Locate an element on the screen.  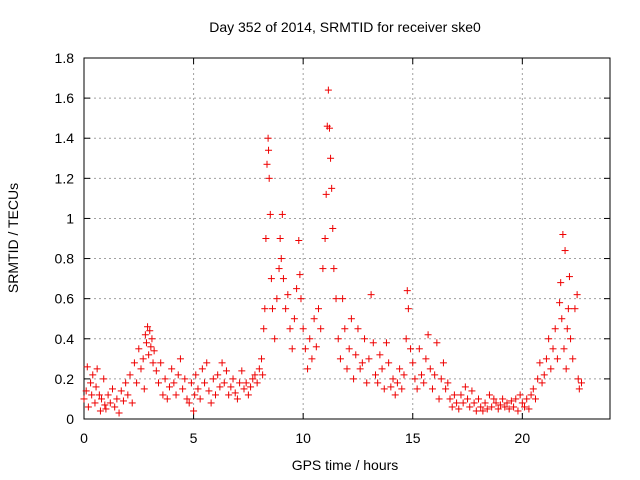
y-tick-label: 1.2 is located at coordinates (65, 178).